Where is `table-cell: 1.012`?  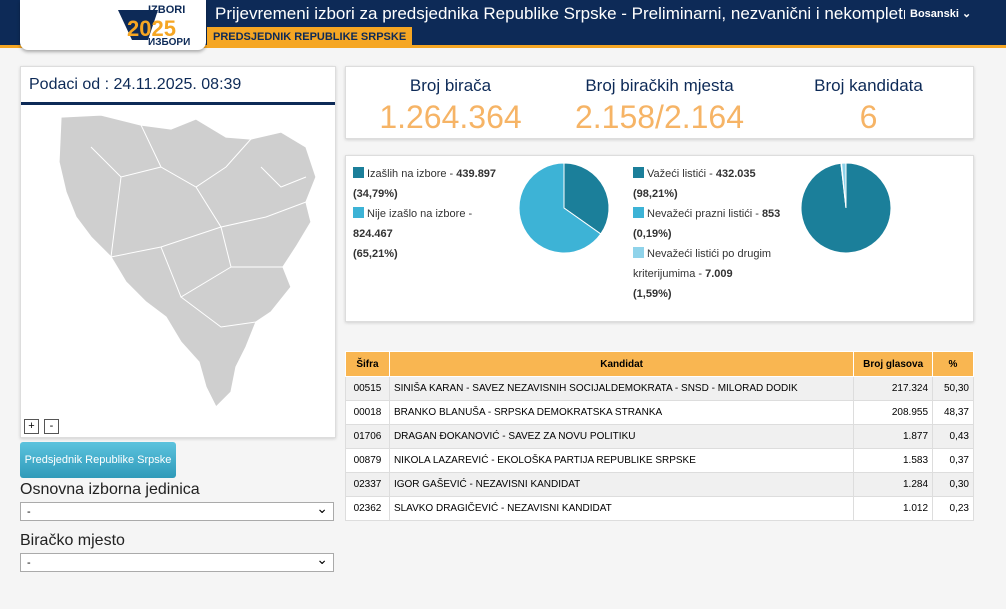 table-cell: 1.012 is located at coordinates (893, 509).